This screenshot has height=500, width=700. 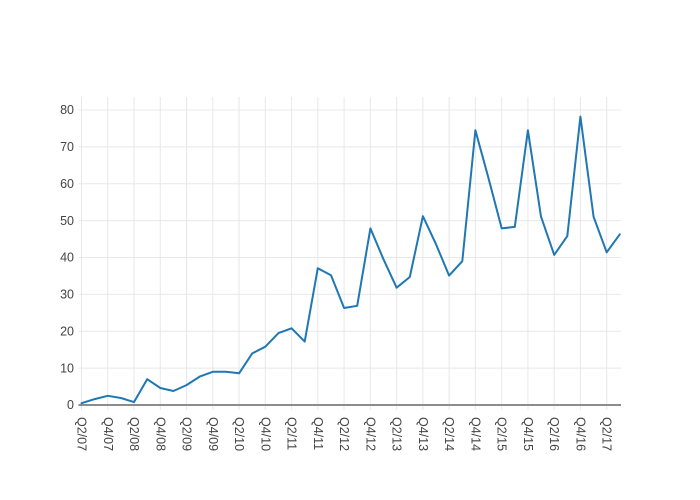 I want to click on x-tick-label: Q2/17, so click(x=607, y=434).